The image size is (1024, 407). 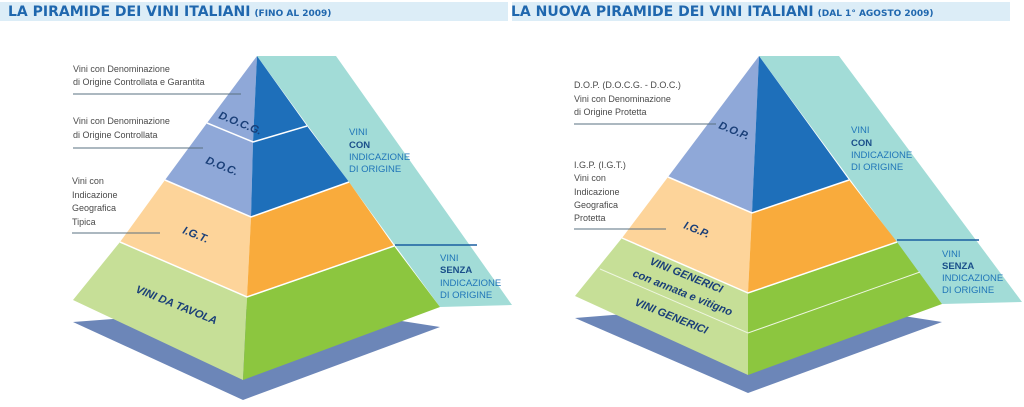 What do you see at coordinates (232, 99) in the screenshot?
I see `left-docg-left-face` at bounding box center [232, 99].